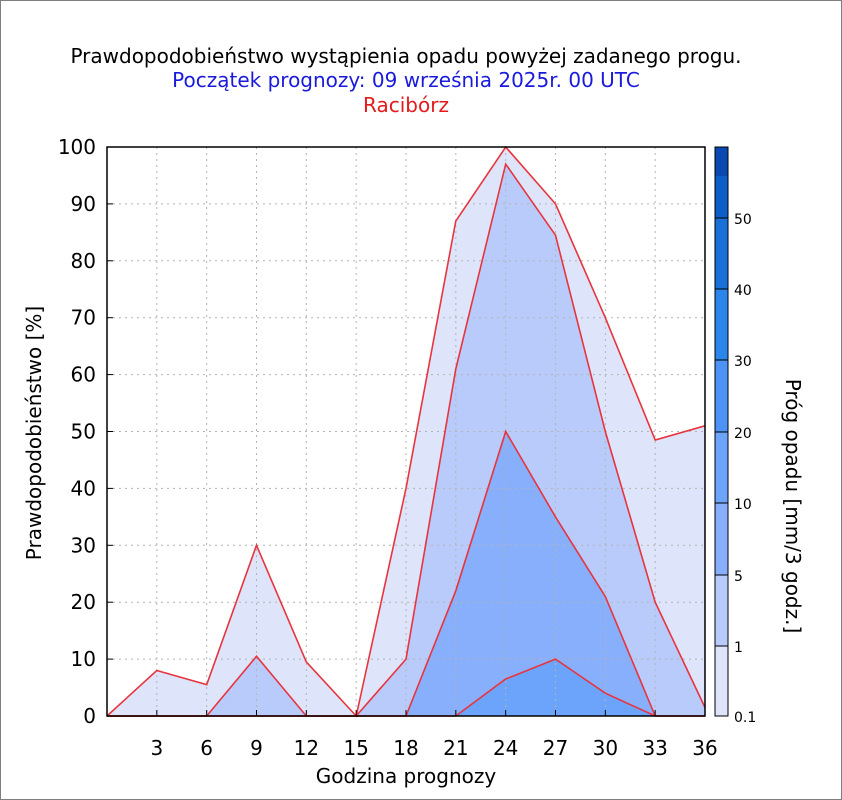 The height and width of the screenshot is (800, 842). Describe the element at coordinates (83, 659) in the screenshot. I see `y-tick-label-1: 10` at that location.